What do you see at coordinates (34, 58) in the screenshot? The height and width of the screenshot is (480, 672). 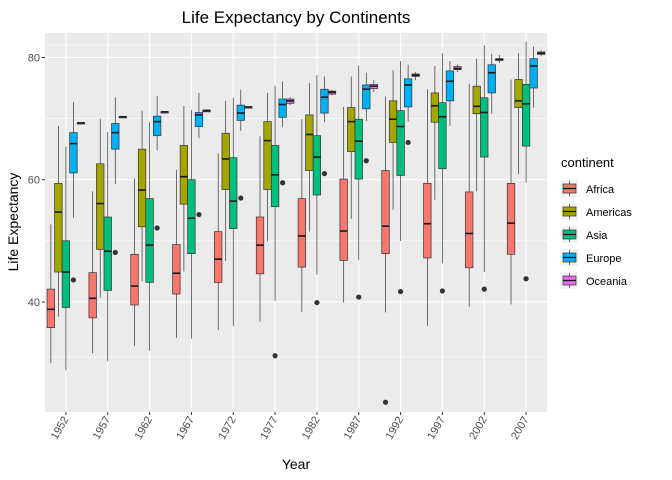 I see `y-tick-label: 80` at bounding box center [34, 58].